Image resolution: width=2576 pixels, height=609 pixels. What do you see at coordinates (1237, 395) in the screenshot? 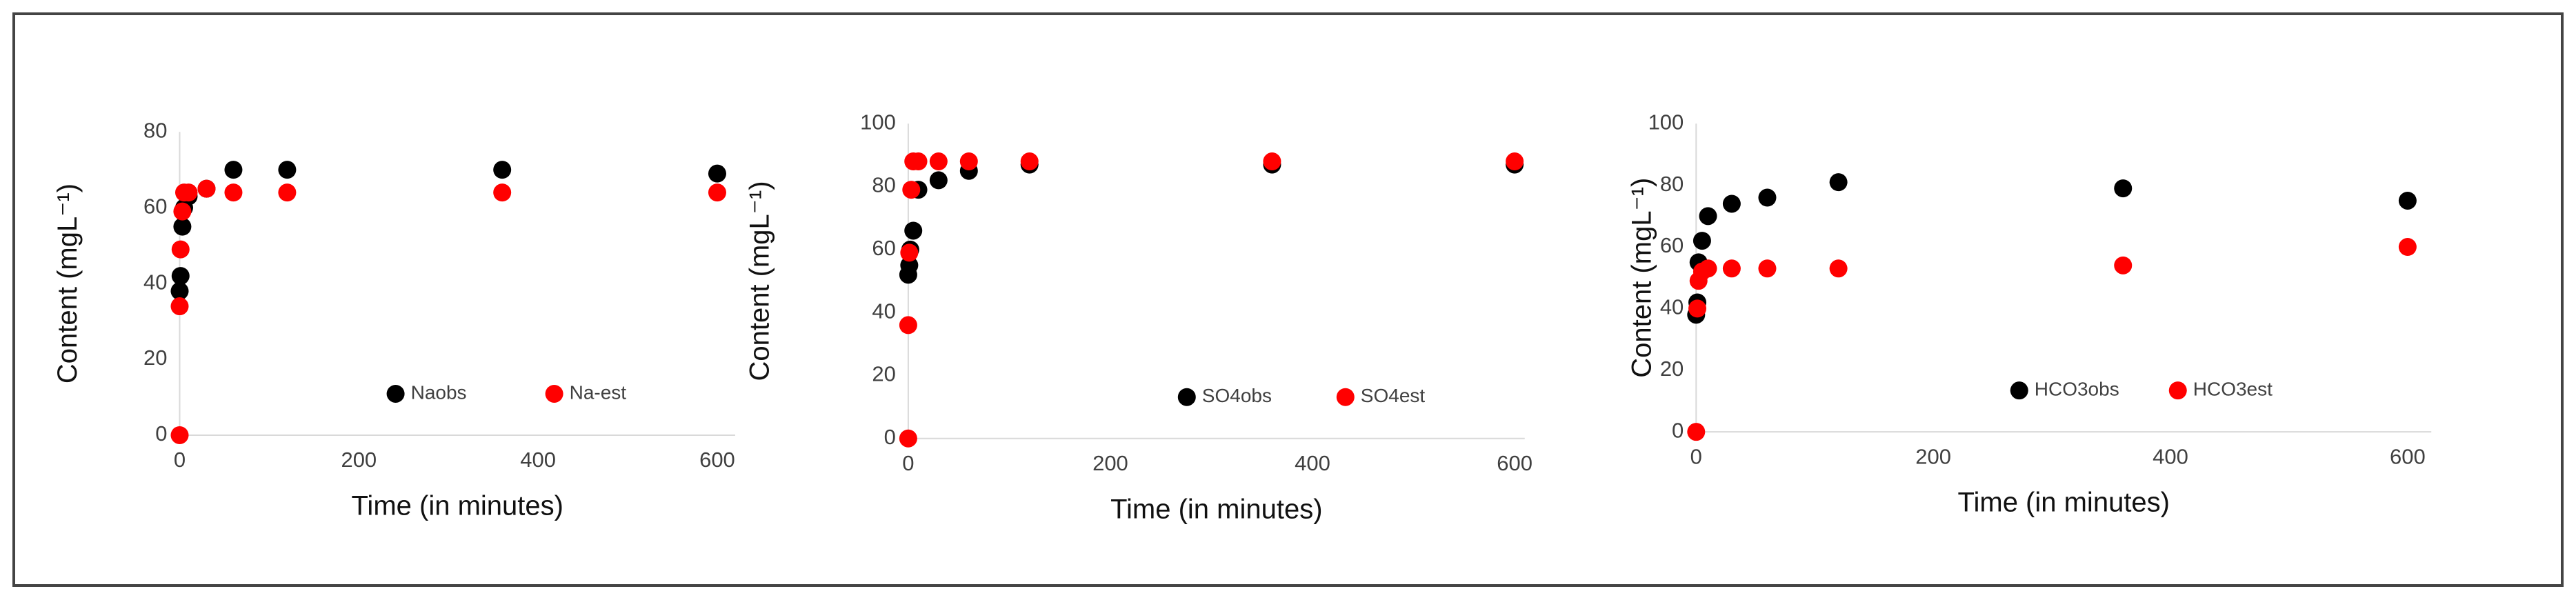
I see `legend-label: SO4obs` at bounding box center [1237, 395].